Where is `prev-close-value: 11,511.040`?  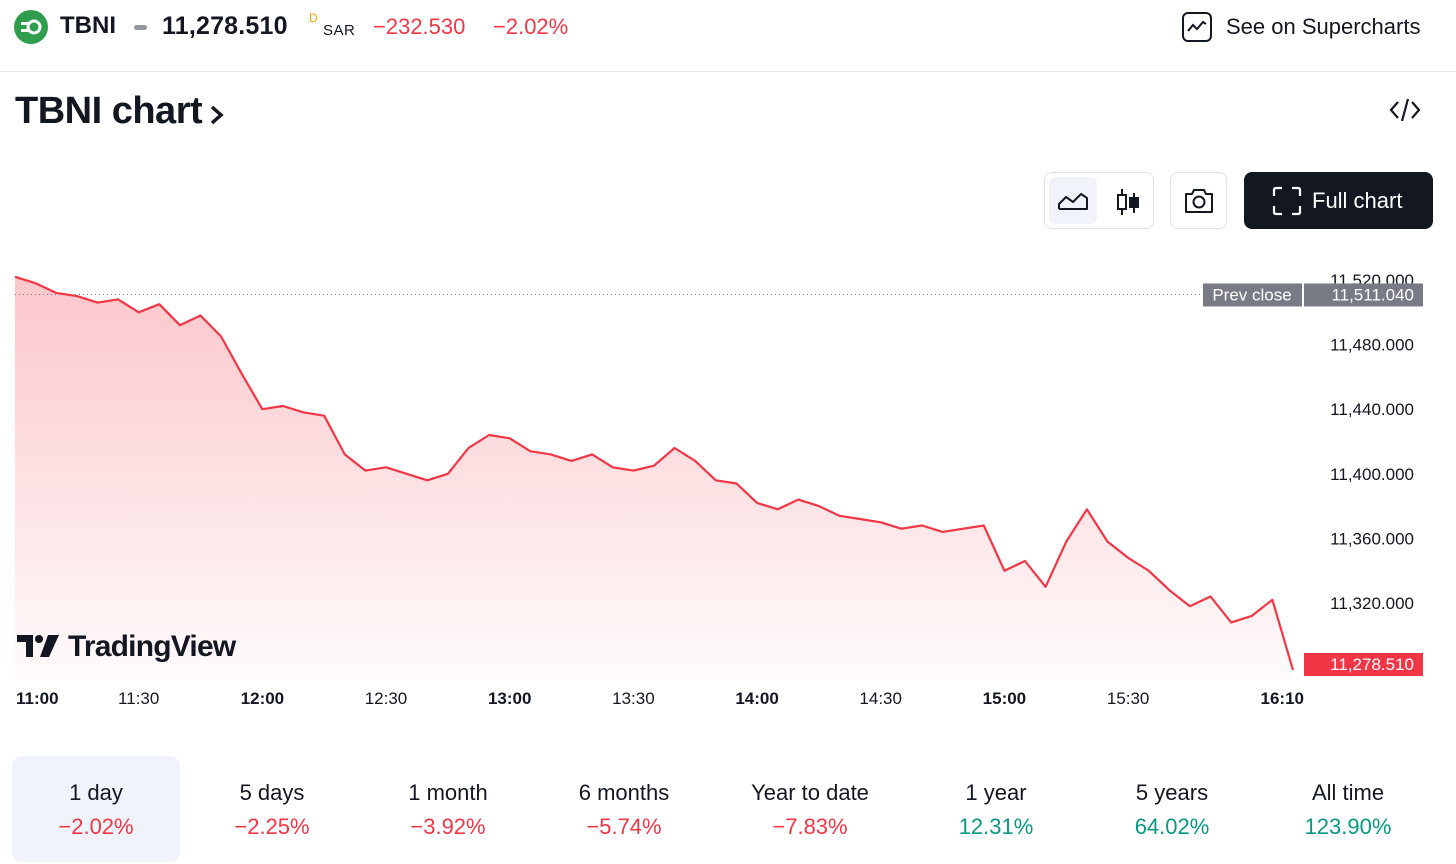 prev-close-value: 11,511.040 is located at coordinates (1372, 294).